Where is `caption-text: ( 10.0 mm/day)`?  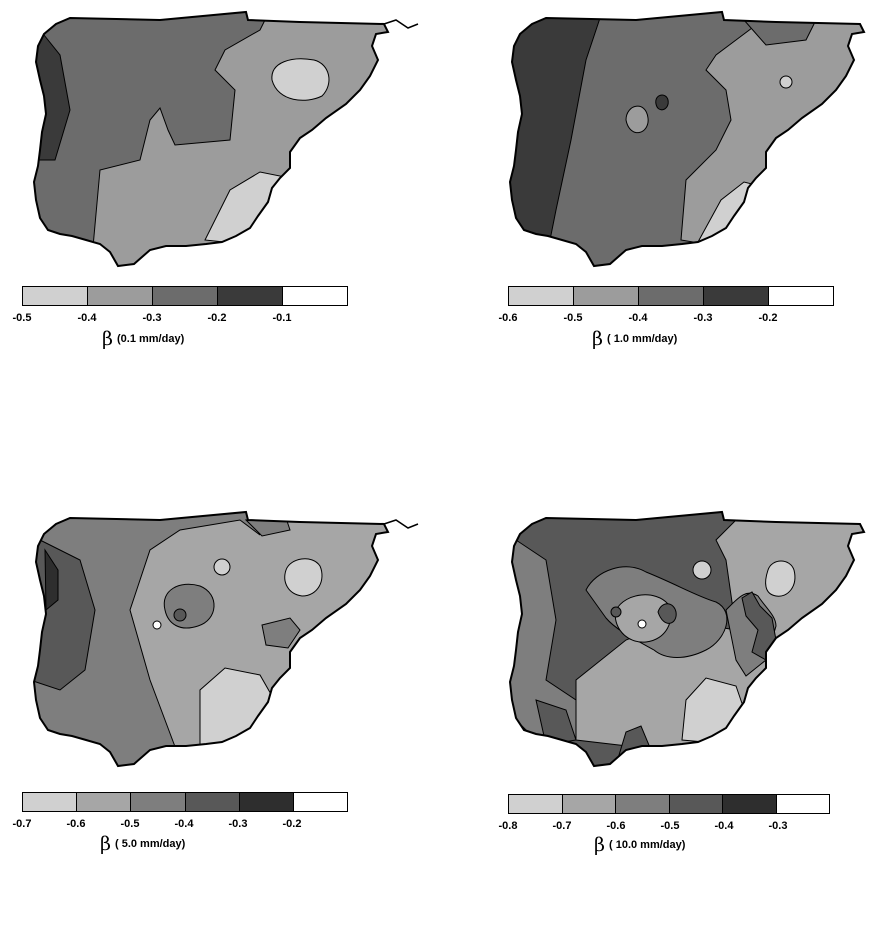
caption-text: ( 10.0 mm/day) is located at coordinates (647, 845).